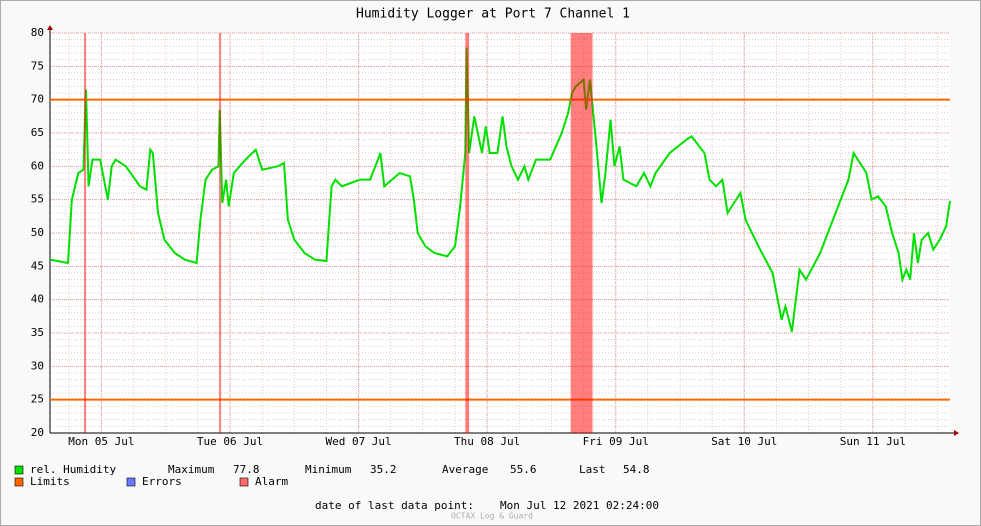 The height and width of the screenshot is (526, 981). I want to click on y-tick-label: 40, so click(37, 299).